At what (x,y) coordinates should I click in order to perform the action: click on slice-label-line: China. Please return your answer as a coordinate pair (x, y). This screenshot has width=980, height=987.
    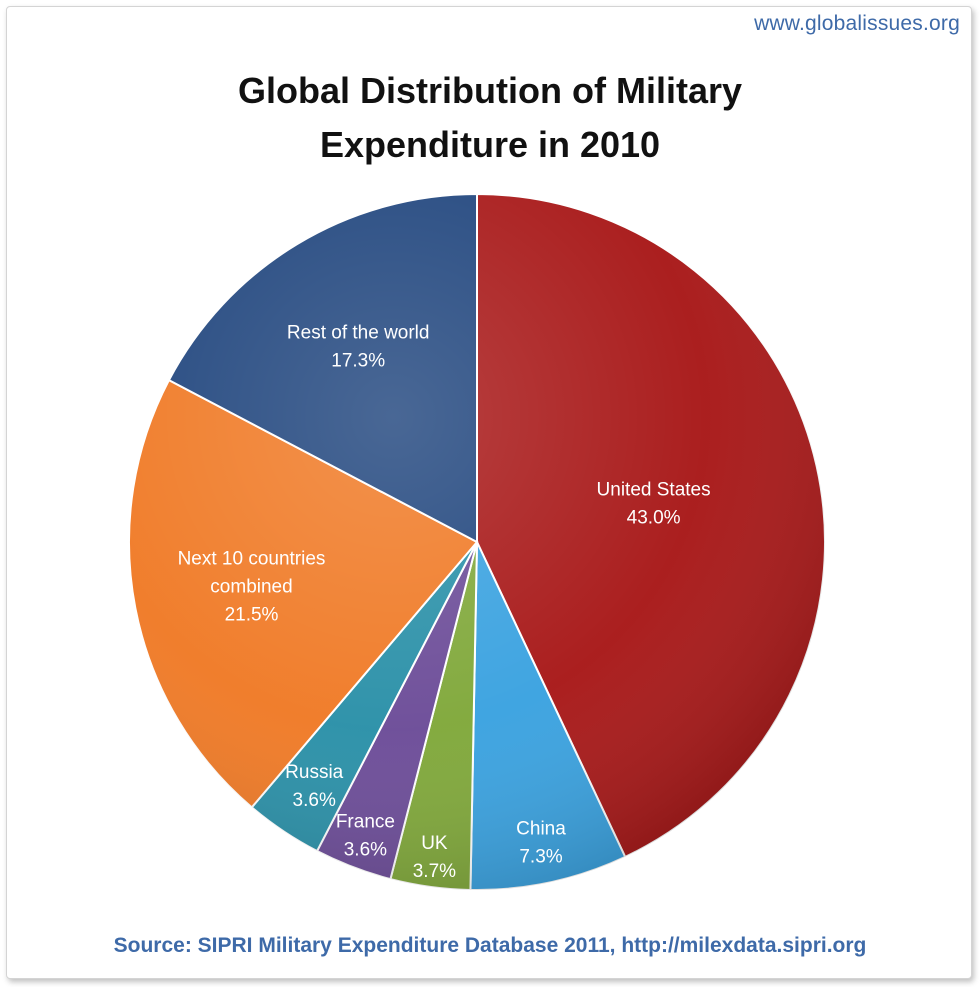
    Looking at the image, I should click on (541, 829).